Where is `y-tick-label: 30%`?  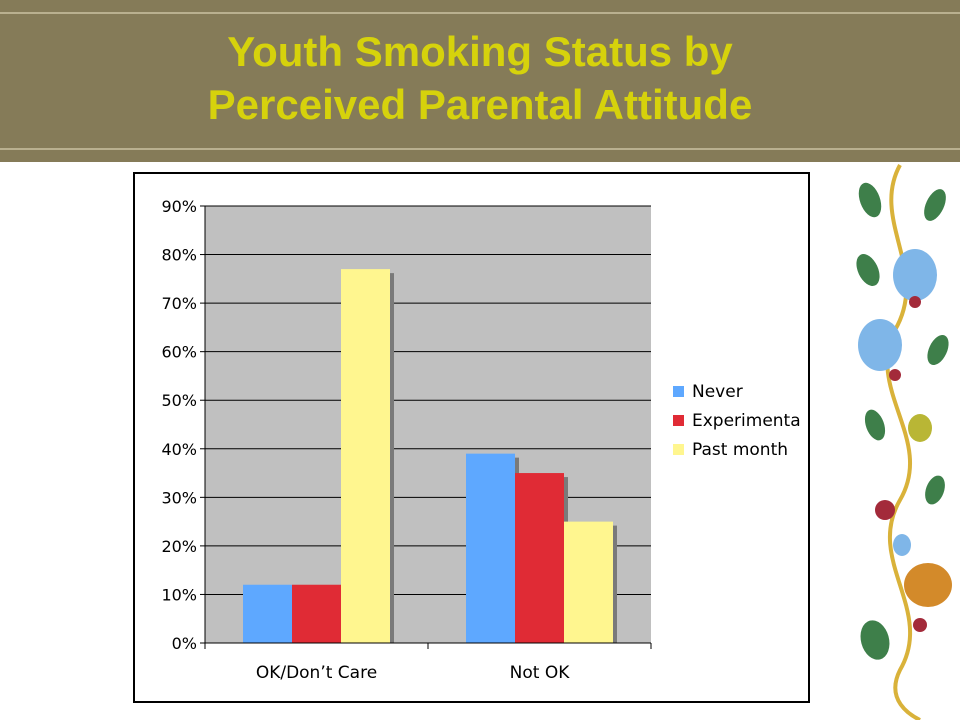 y-tick-label: 30% is located at coordinates (179, 497).